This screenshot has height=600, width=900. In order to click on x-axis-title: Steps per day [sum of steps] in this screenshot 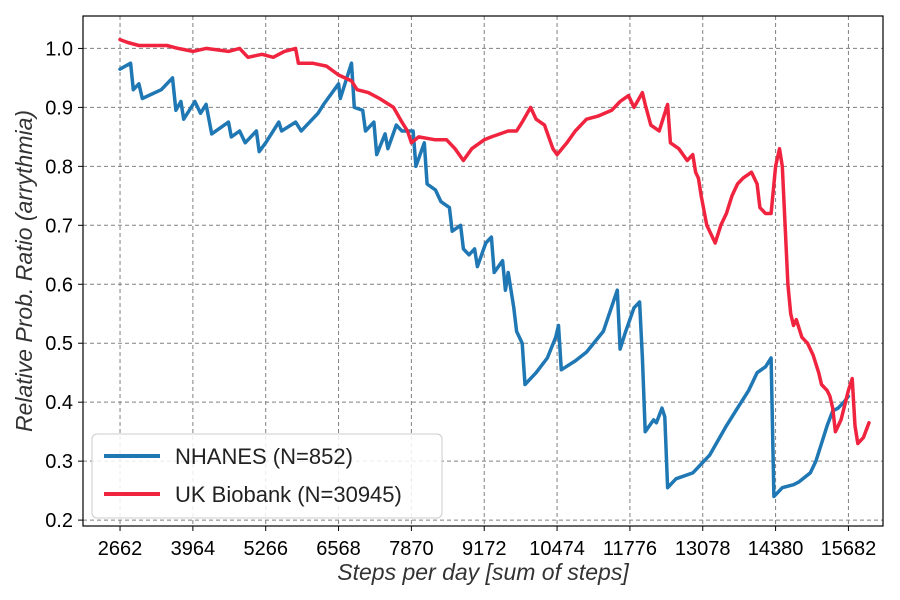, I will do `click(483, 572)`.